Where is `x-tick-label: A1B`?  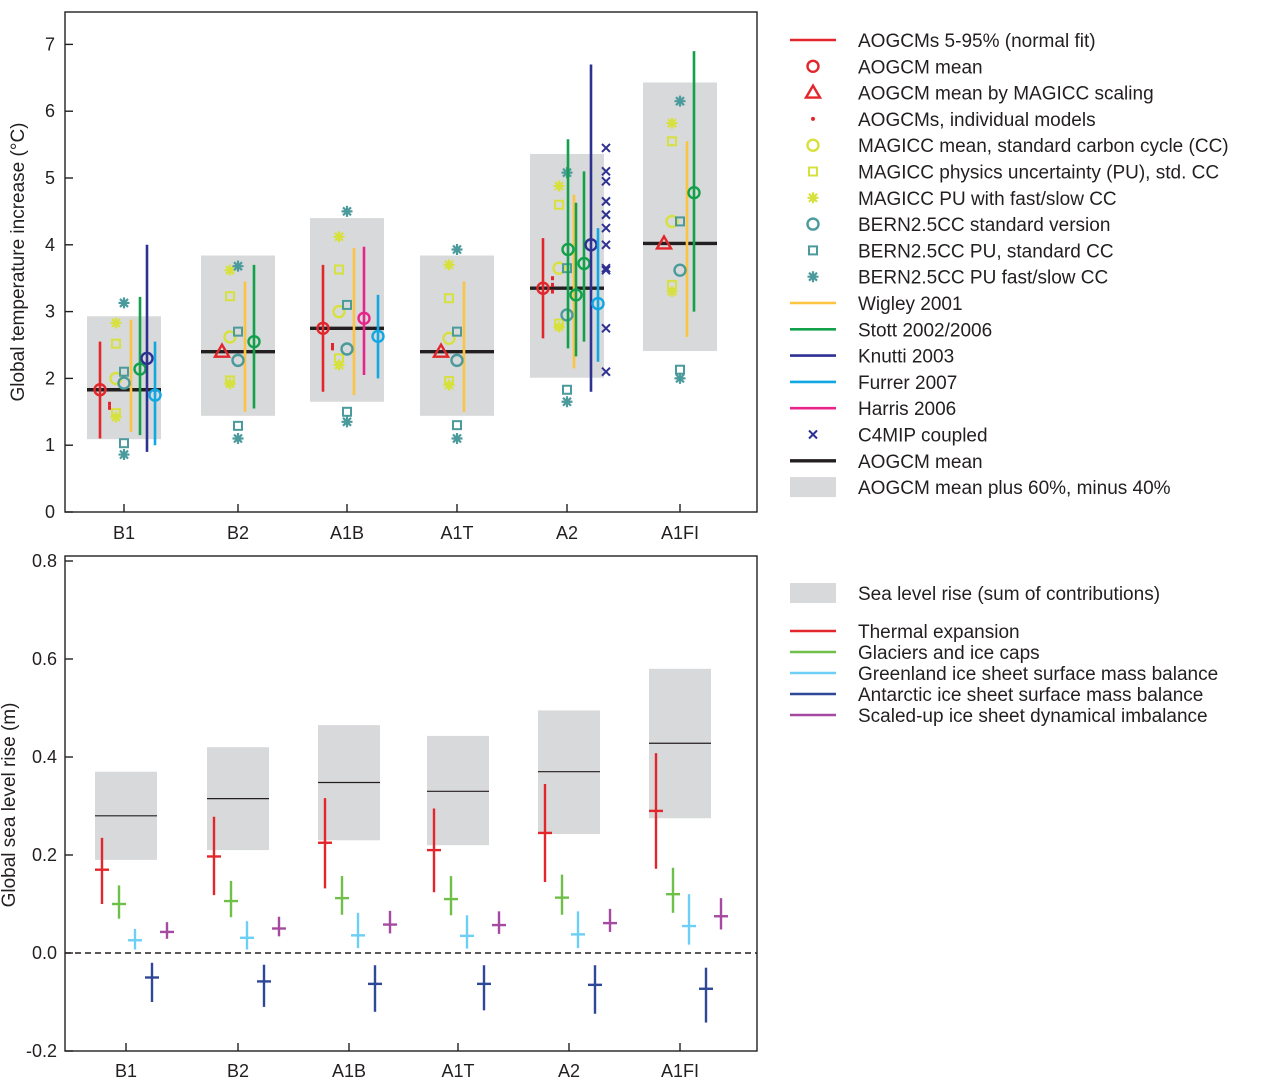
x-tick-label: A1B is located at coordinates (349, 1071).